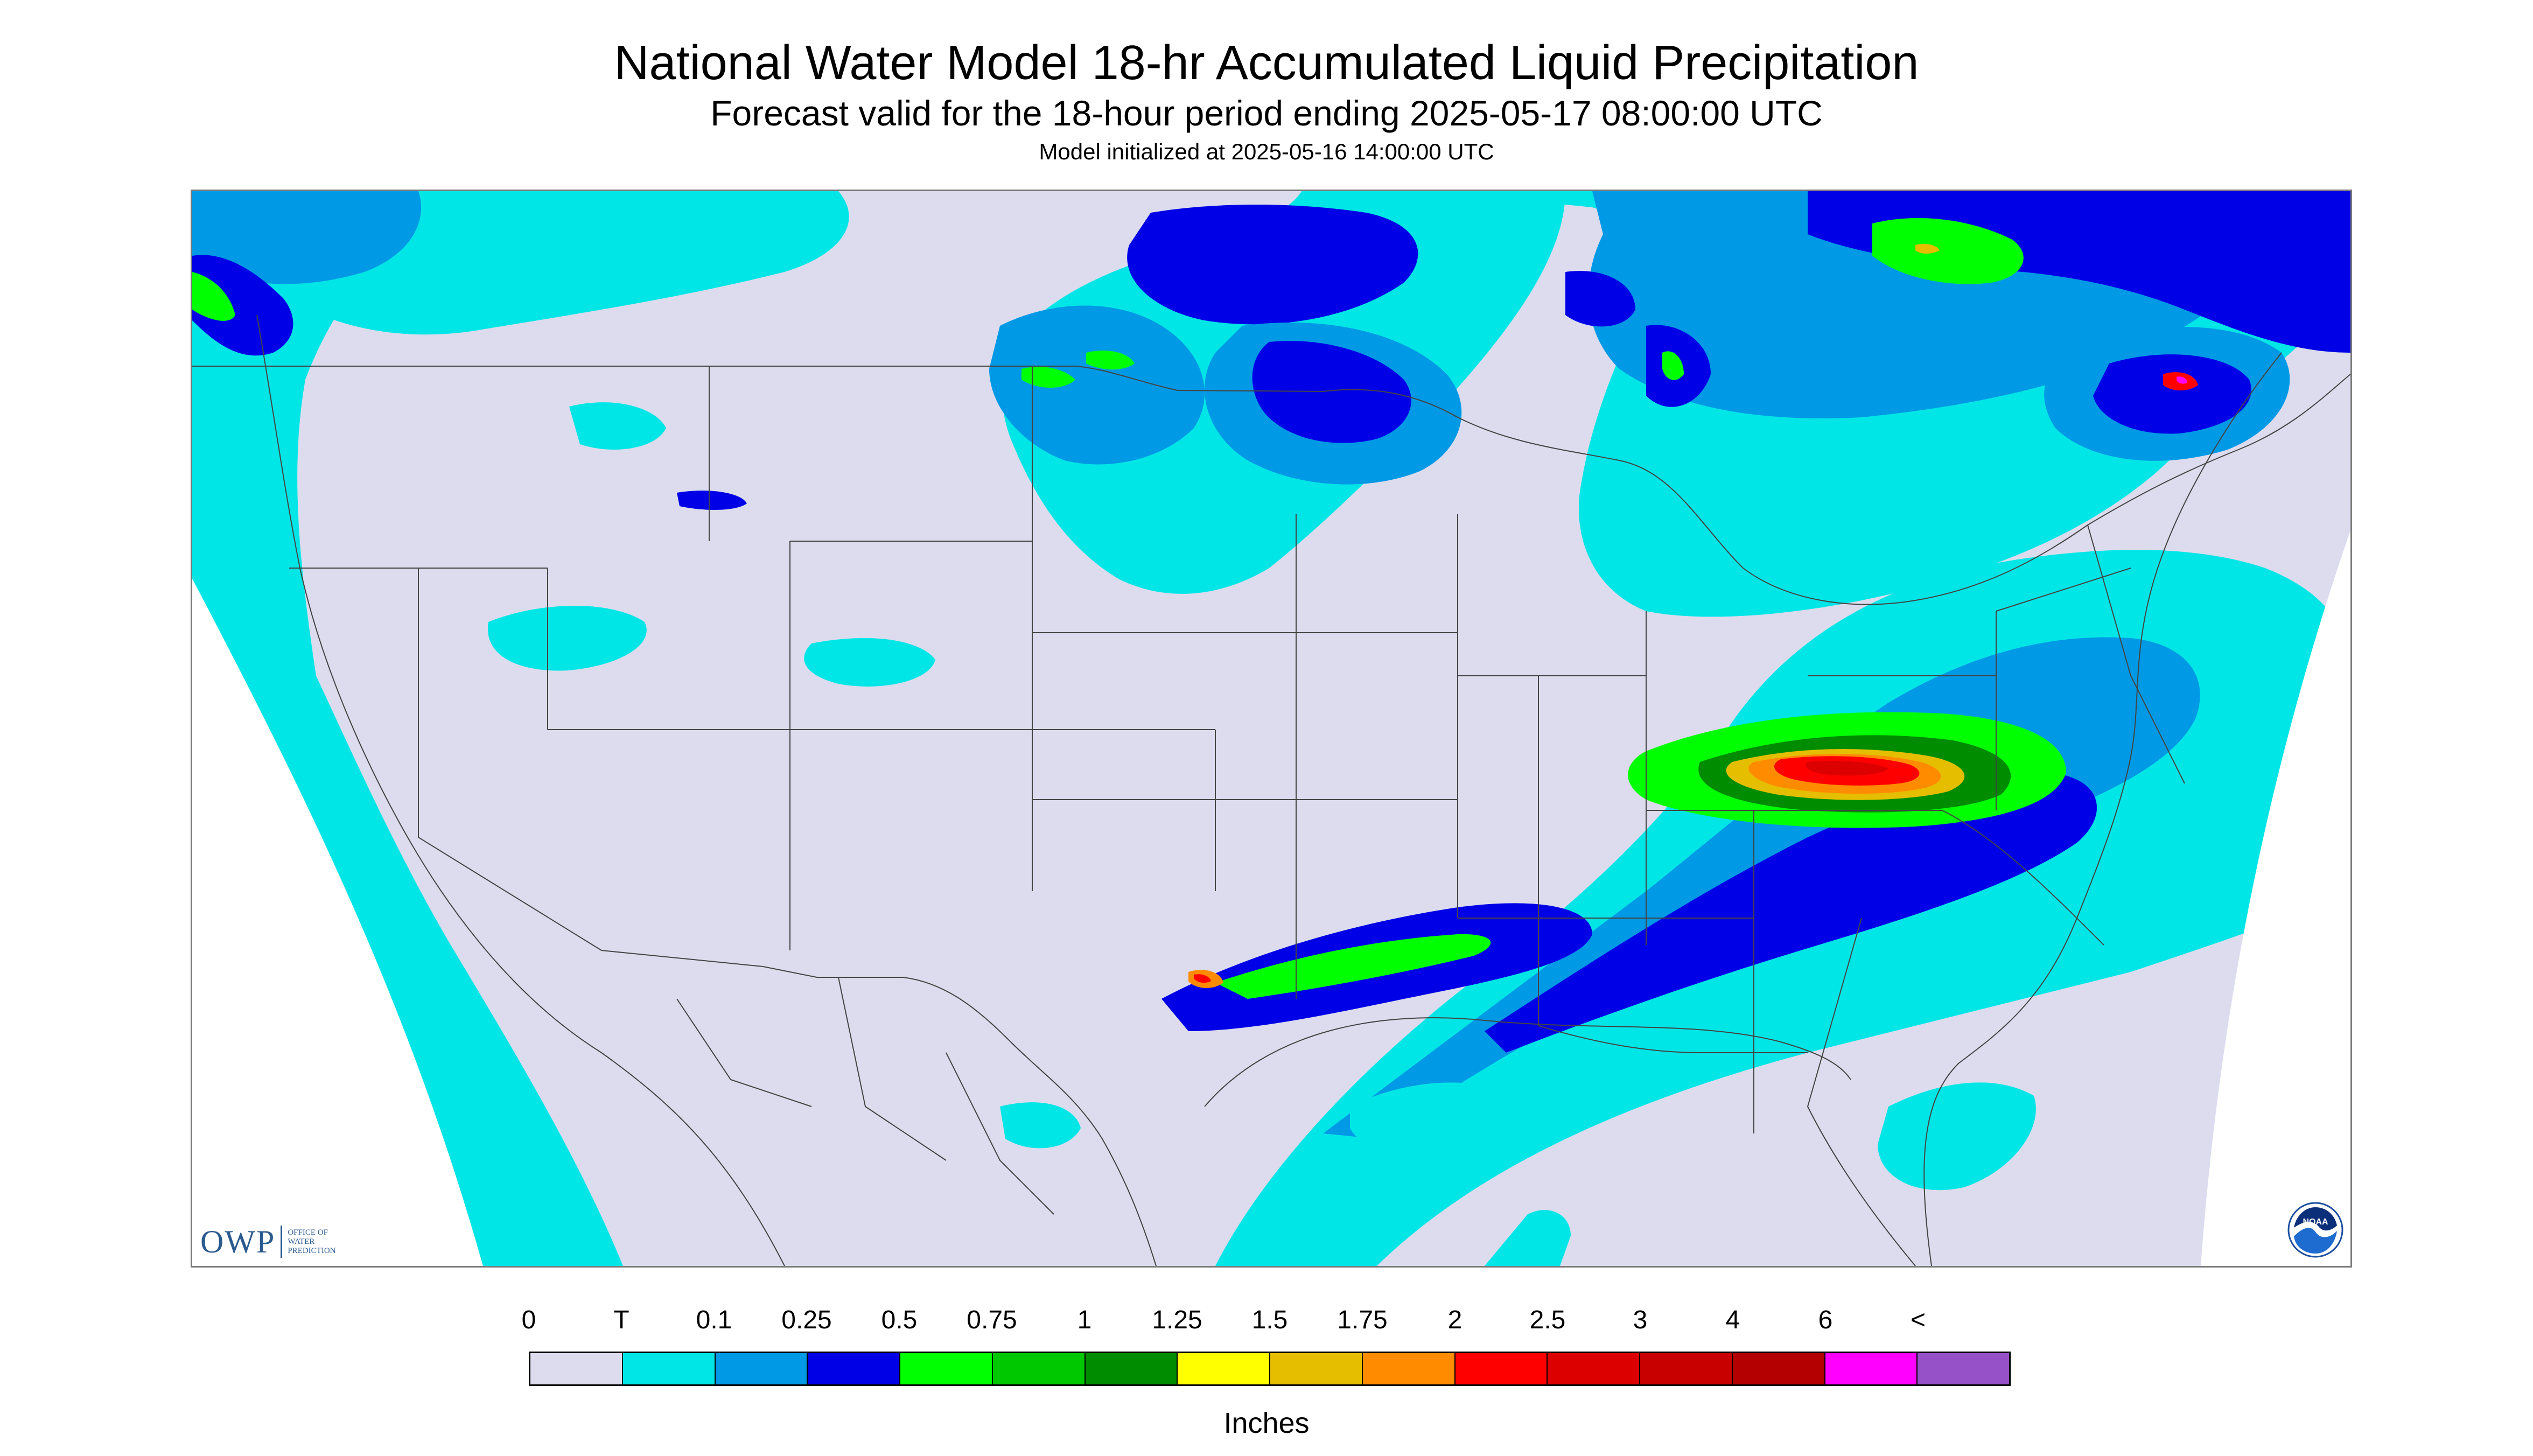 The width and height of the screenshot is (2533, 1456). I want to click on legend-label: 0.5, so click(899, 1320).